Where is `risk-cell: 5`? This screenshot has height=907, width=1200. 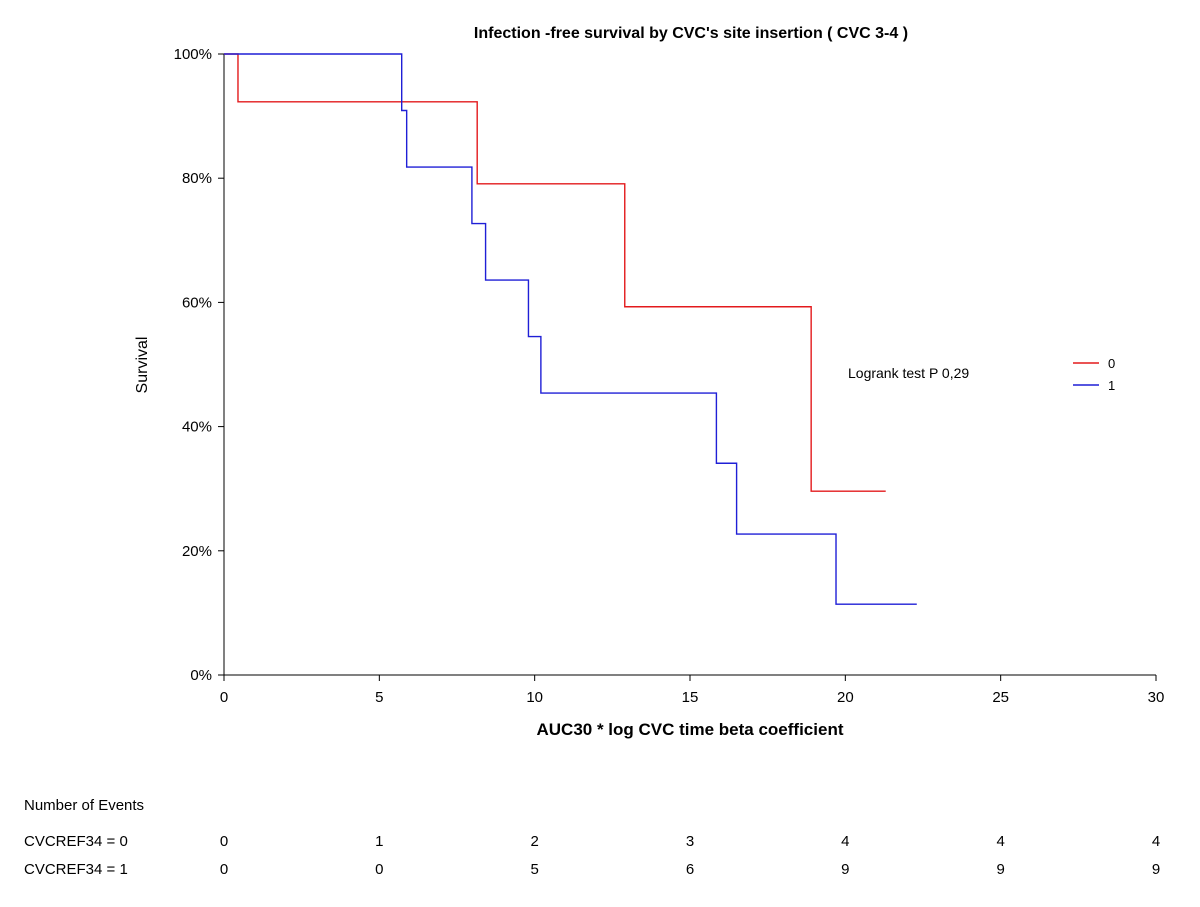 risk-cell: 5 is located at coordinates (534, 869).